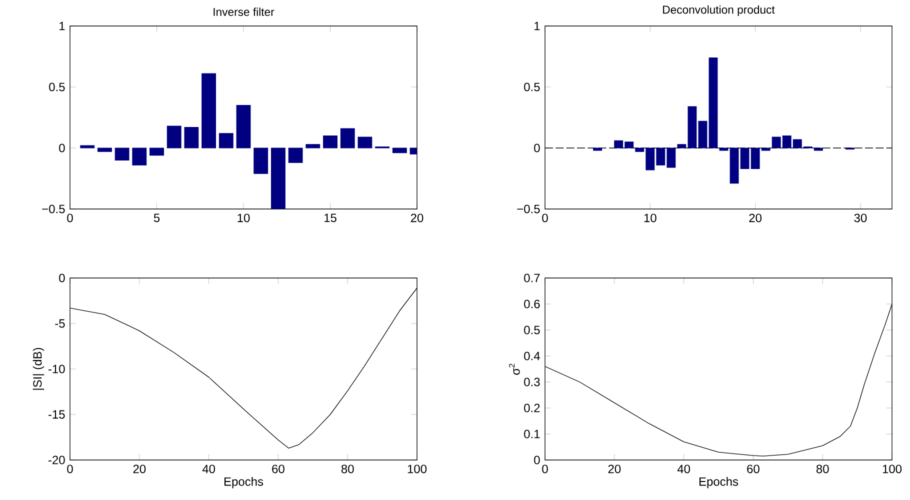 This screenshot has width=910, height=500. Describe the element at coordinates (860, 218) in the screenshot. I see `x-tick-label: 30` at that location.